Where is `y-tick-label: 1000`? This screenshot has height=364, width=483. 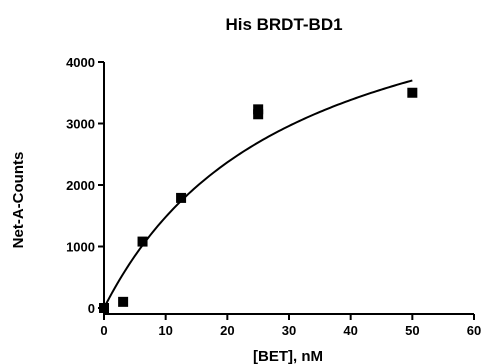
y-tick-label: 1000 is located at coordinates (80, 247).